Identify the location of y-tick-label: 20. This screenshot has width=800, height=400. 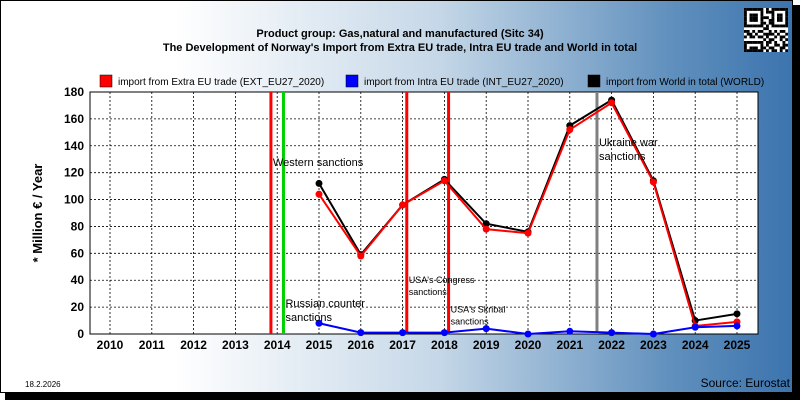
(78, 307).